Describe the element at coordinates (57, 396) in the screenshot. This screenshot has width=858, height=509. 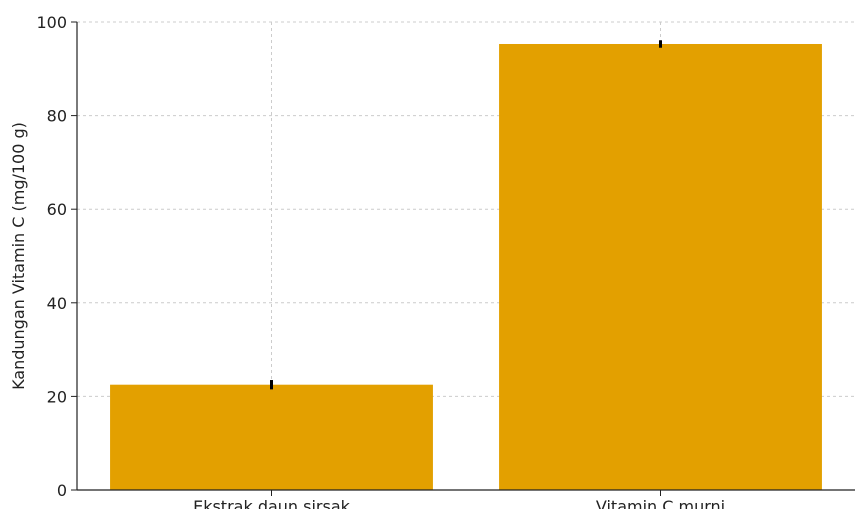
I see `y-tick-label: 20` at that location.